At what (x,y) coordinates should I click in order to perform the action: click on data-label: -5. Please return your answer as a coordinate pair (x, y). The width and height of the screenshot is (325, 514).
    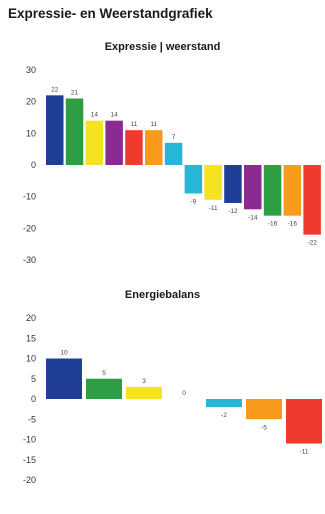
    Looking at the image, I should click on (264, 427).